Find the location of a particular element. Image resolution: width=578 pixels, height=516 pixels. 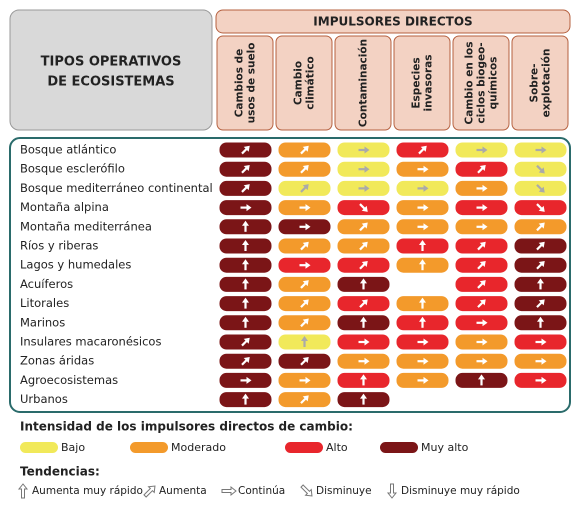

row-label: Zonas áridas is located at coordinates (57, 361).